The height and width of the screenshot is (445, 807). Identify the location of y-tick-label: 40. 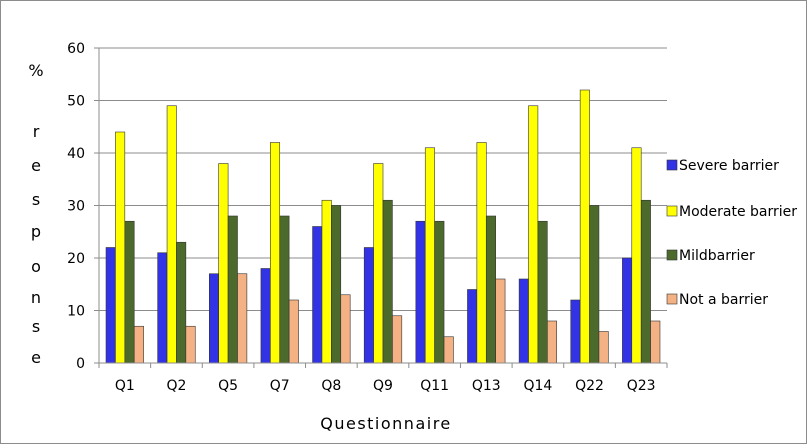
(76, 154).